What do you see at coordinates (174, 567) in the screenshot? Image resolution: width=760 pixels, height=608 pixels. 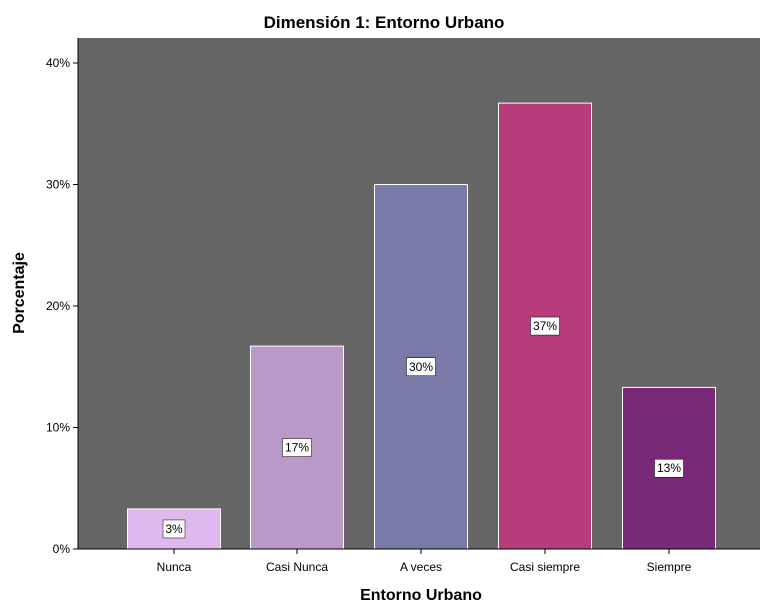 I see `x-tick-label: Nunca` at bounding box center [174, 567].